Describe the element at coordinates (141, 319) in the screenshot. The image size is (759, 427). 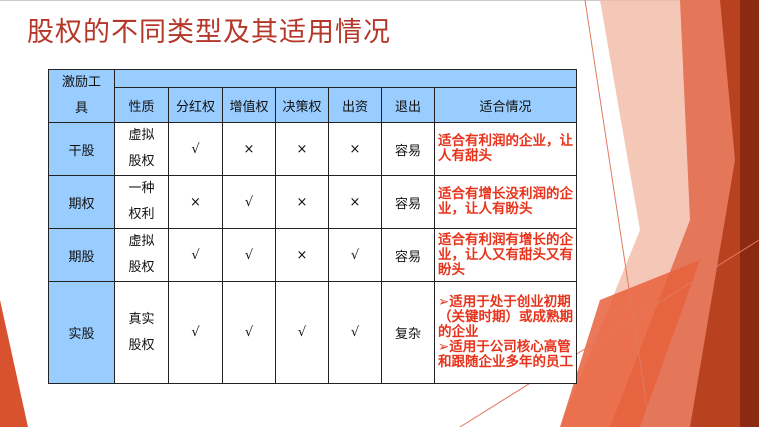
I see `nature-line: 真实` at that location.